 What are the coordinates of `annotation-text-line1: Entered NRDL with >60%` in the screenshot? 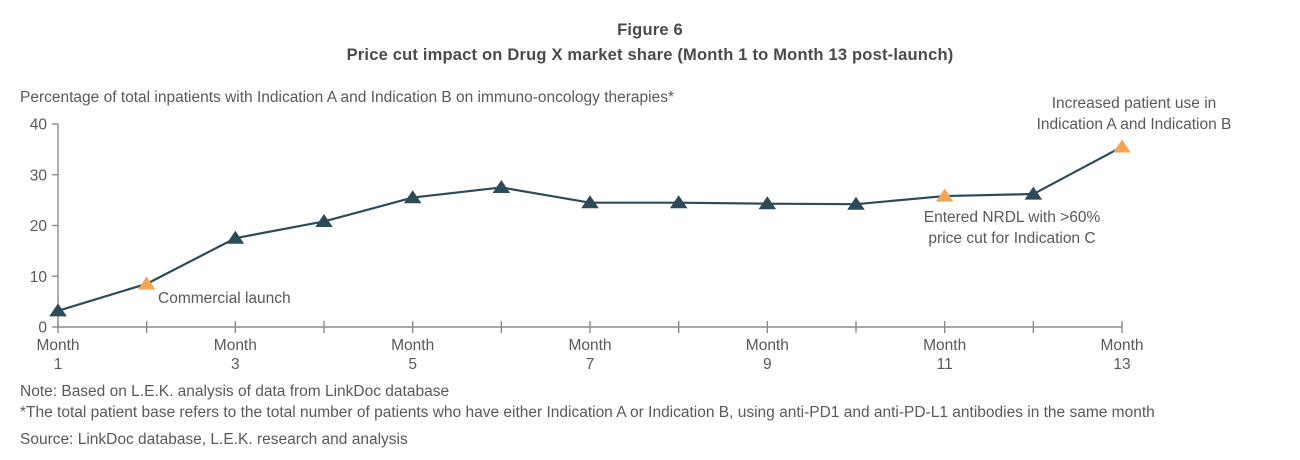 It's located at (1012, 217).